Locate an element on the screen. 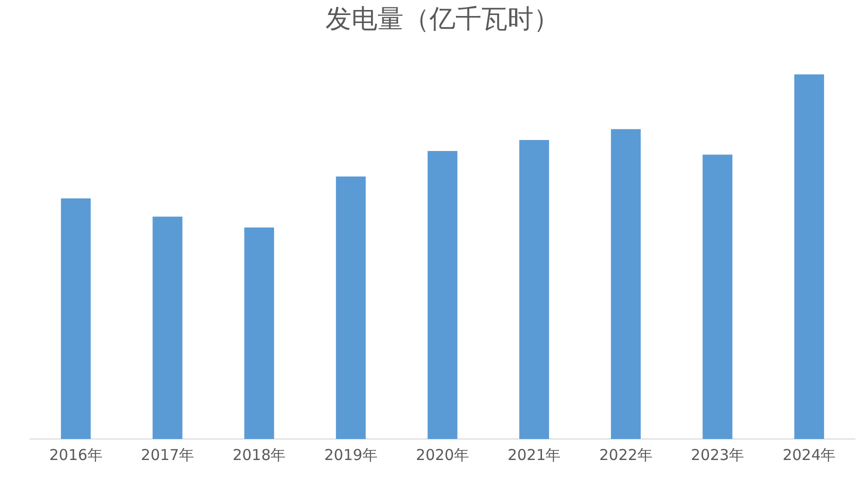 This screenshot has width=865, height=478. x-tick-label: 2017年 is located at coordinates (167, 455).